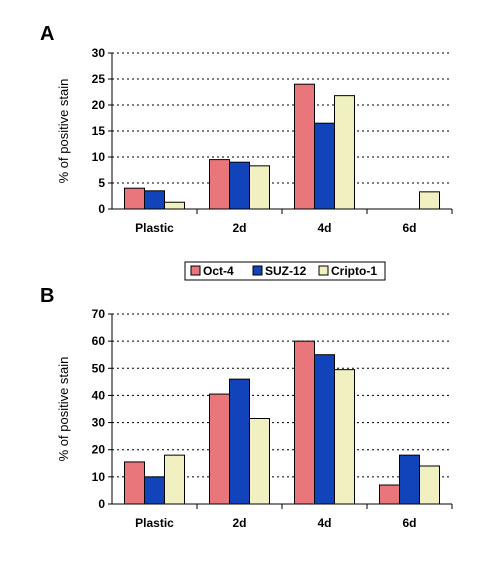 The width and height of the screenshot is (494, 564). I want to click on y-tick-label: 70, so click(99, 314).